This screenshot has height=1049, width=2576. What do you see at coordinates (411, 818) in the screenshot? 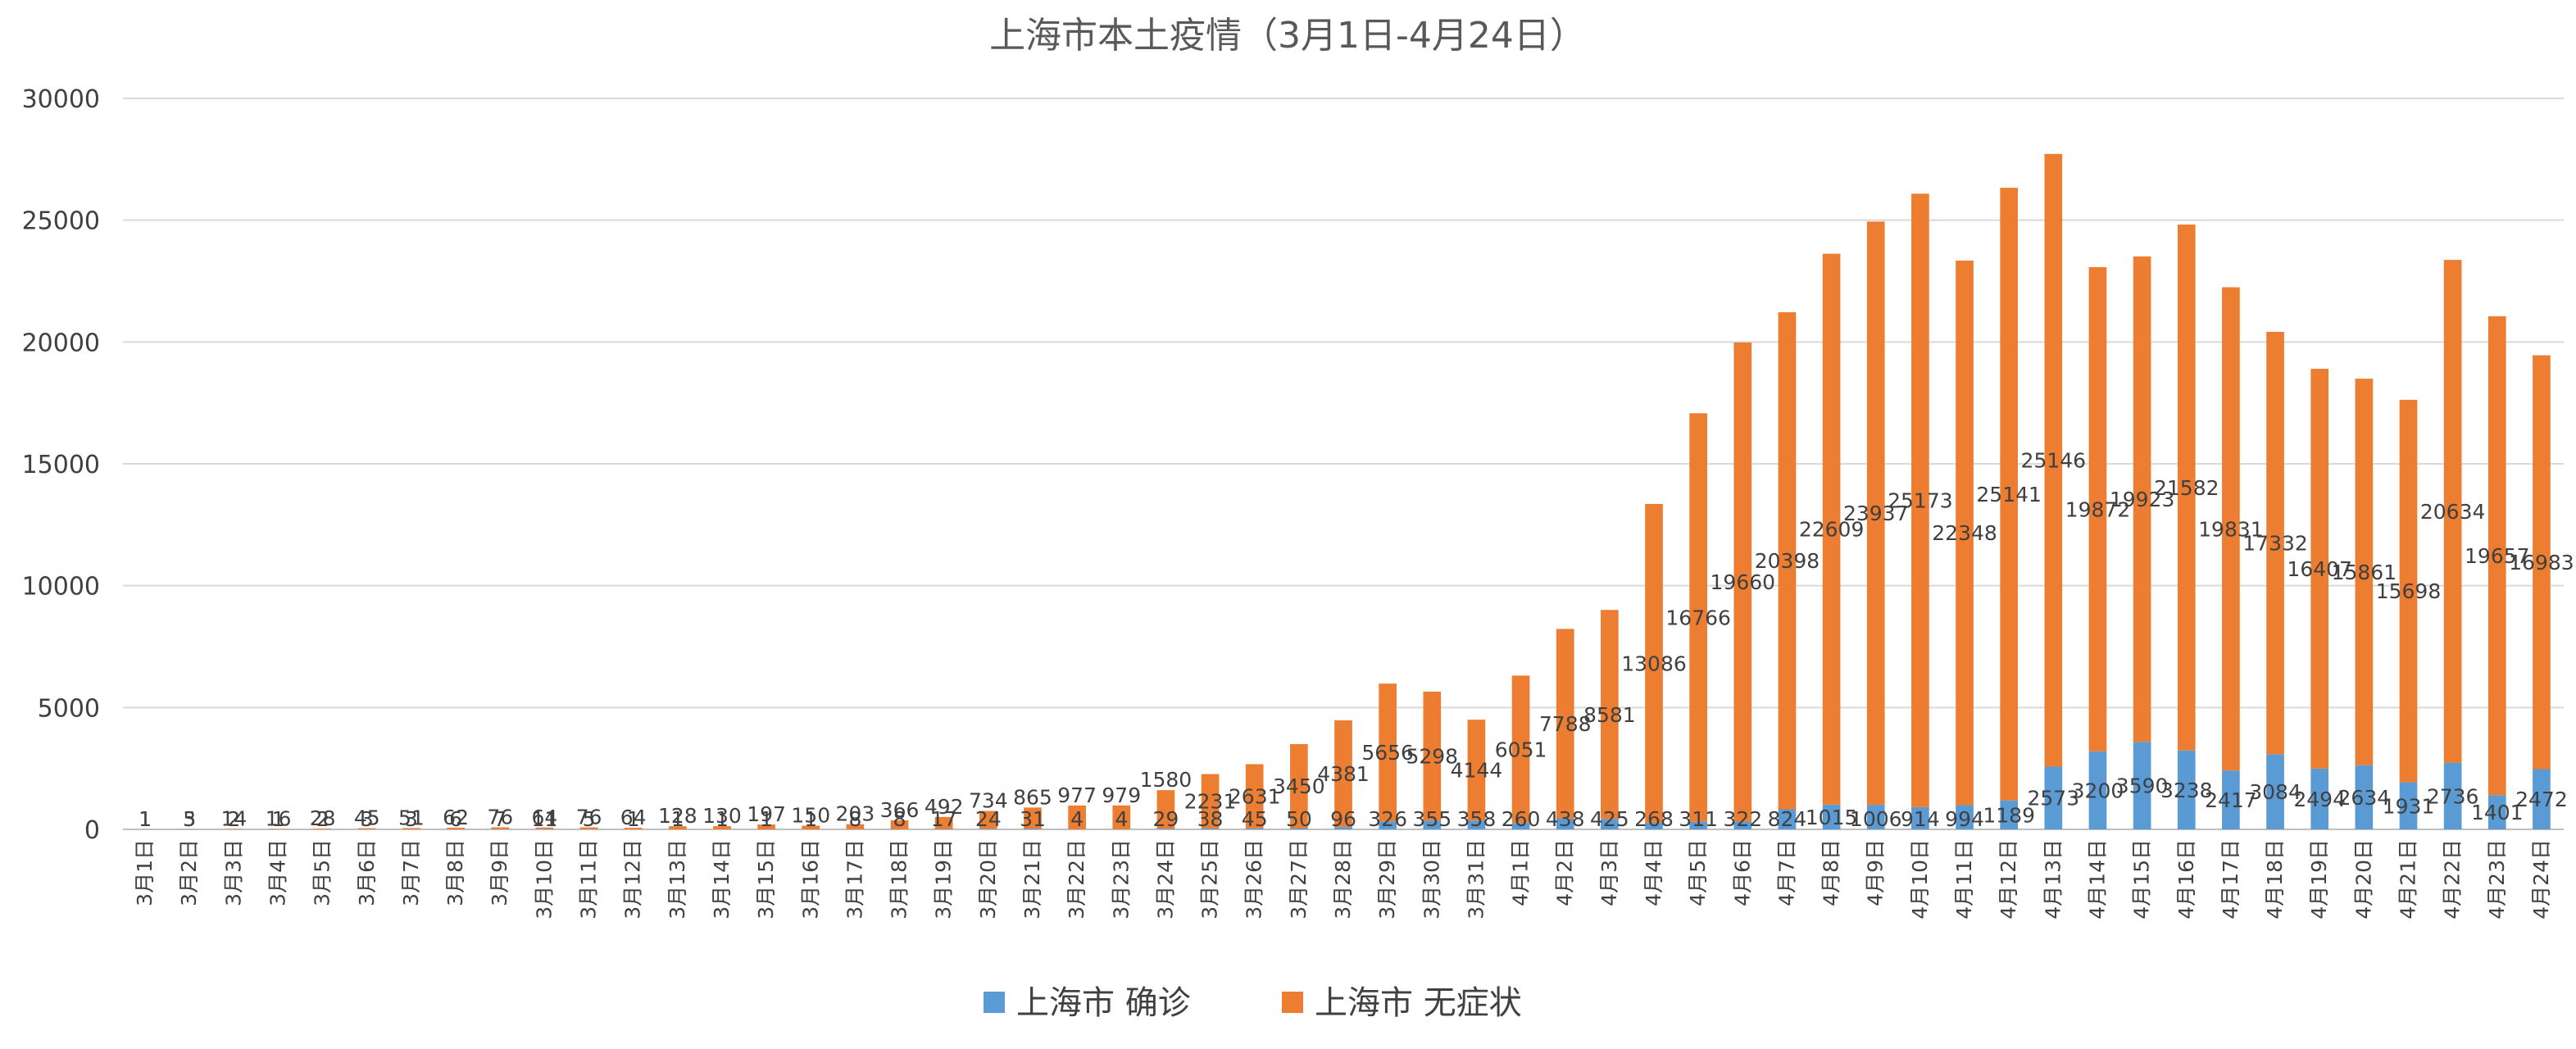
I see `data-label-asymptomatic: 51` at bounding box center [411, 818].